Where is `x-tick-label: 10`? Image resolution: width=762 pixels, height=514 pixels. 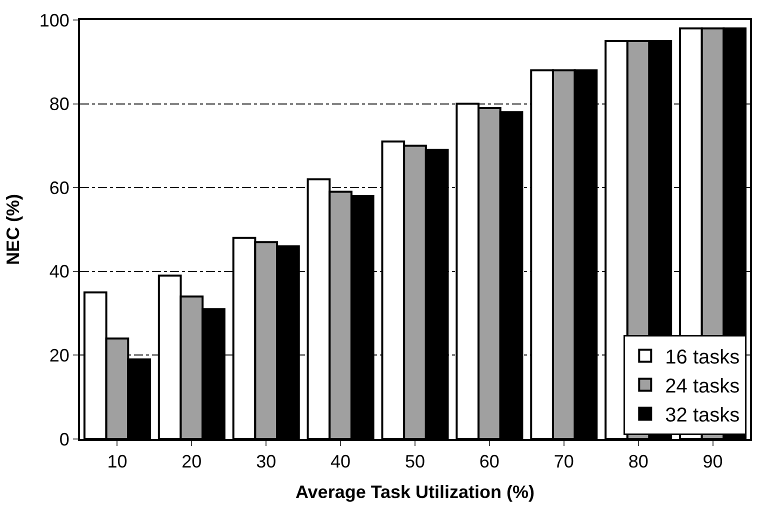
x-tick-label: 10 is located at coordinates (117, 462).